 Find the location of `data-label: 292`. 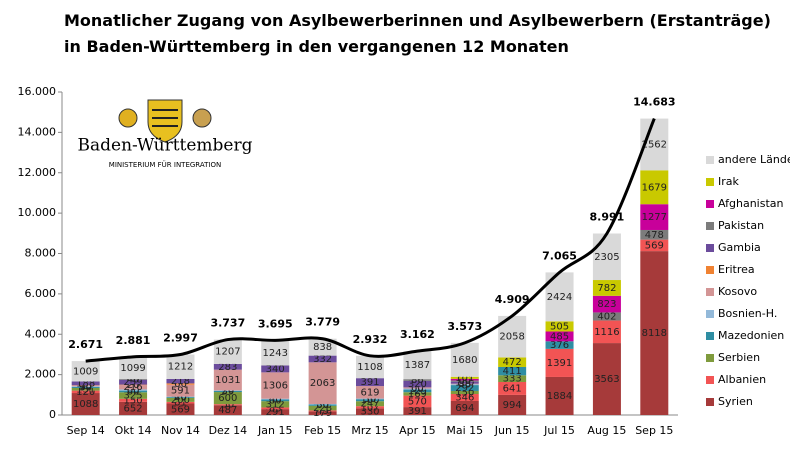

data-label: 292 is located at coordinates (464, 388).